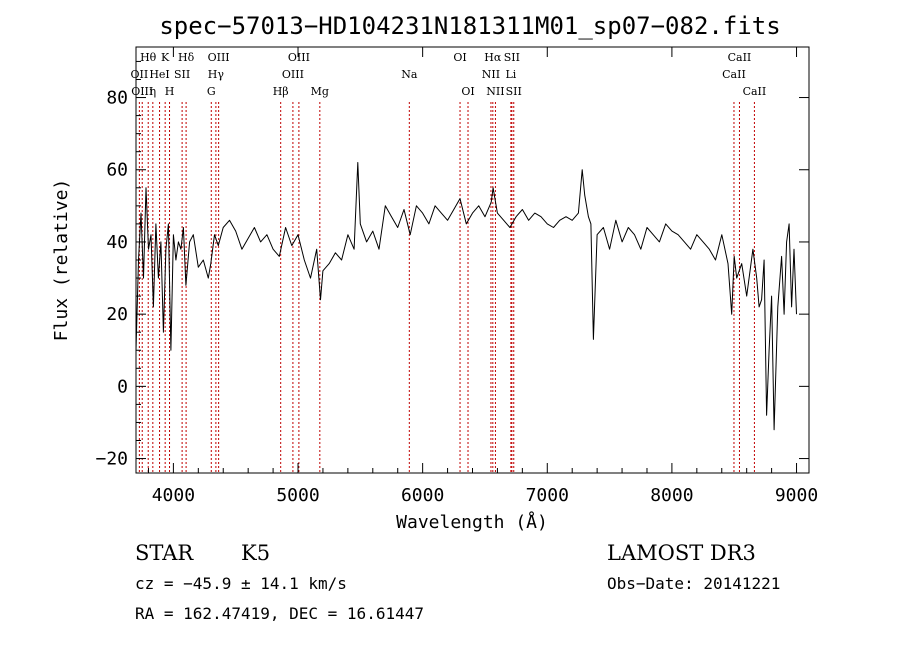 The image size is (900, 649). What do you see at coordinates (297, 495) in the screenshot?
I see `x-tick-label-1: 5000` at bounding box center [297, 495].